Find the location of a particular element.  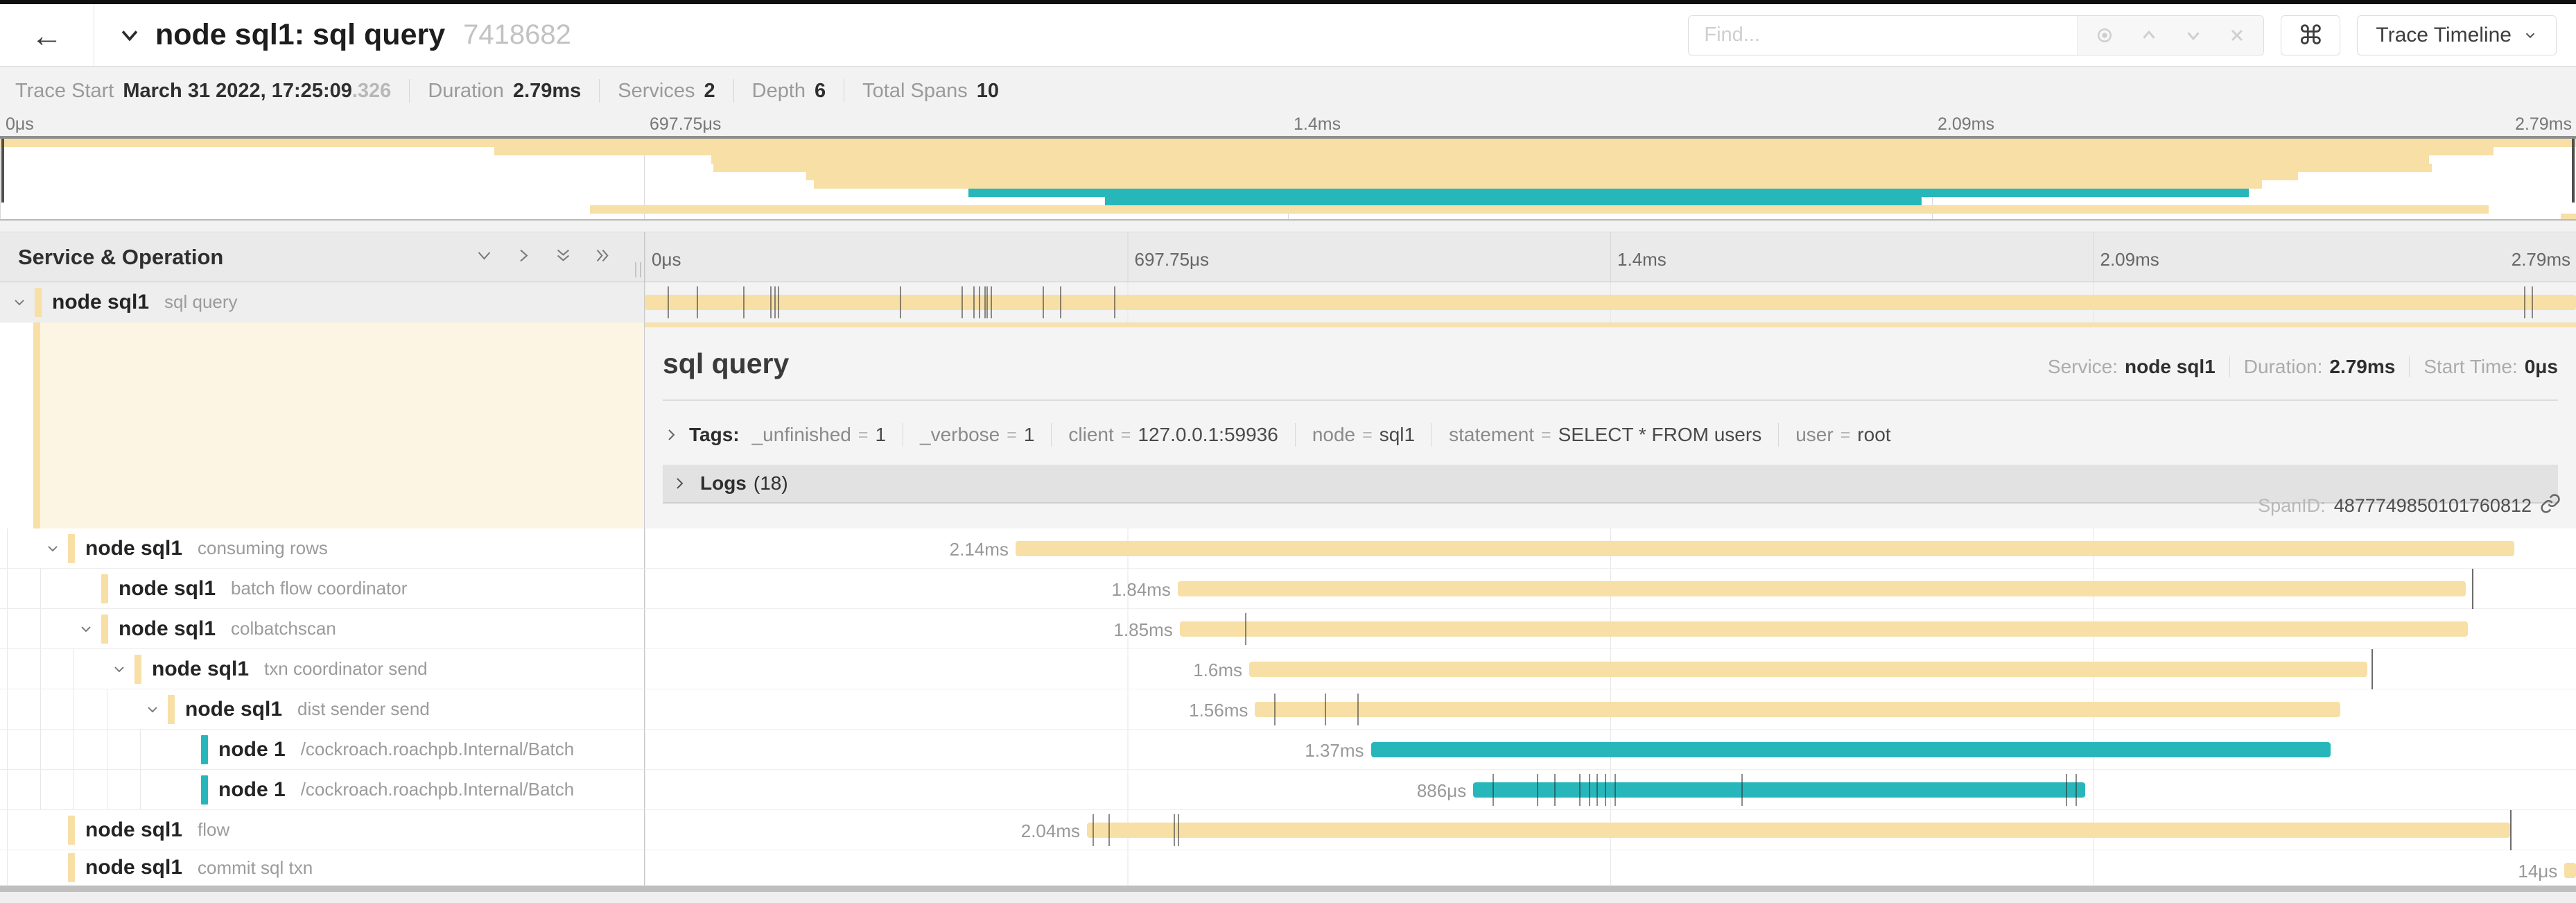

span-name-cell: node sql1 flow is located at coordinates (322, 830).